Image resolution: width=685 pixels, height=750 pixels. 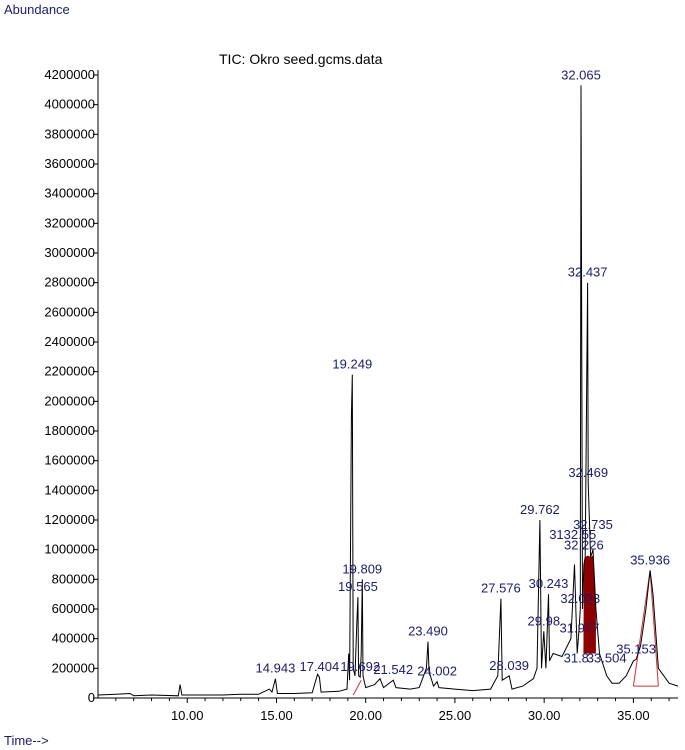 What do you see at coordinates (276, 668) in the screenshot?
I see `peak-label: 14.943` at bounding box center [276, 668].